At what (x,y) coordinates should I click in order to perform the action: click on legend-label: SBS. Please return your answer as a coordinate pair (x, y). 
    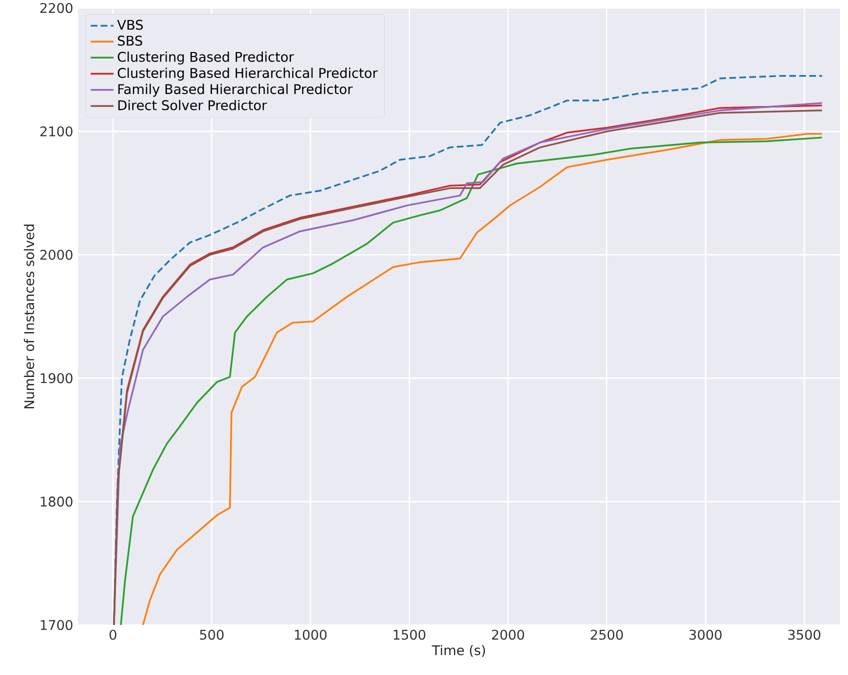
    Looking at the image, I should click on (130, 41).